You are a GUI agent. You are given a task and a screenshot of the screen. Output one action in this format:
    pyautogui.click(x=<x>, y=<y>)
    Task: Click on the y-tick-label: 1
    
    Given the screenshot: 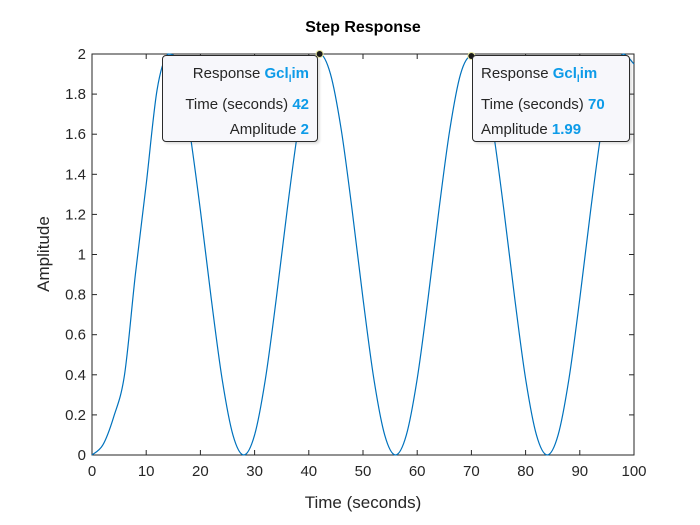 What is the action you would take?
    pyautogui.click(x=82, y=255)
    